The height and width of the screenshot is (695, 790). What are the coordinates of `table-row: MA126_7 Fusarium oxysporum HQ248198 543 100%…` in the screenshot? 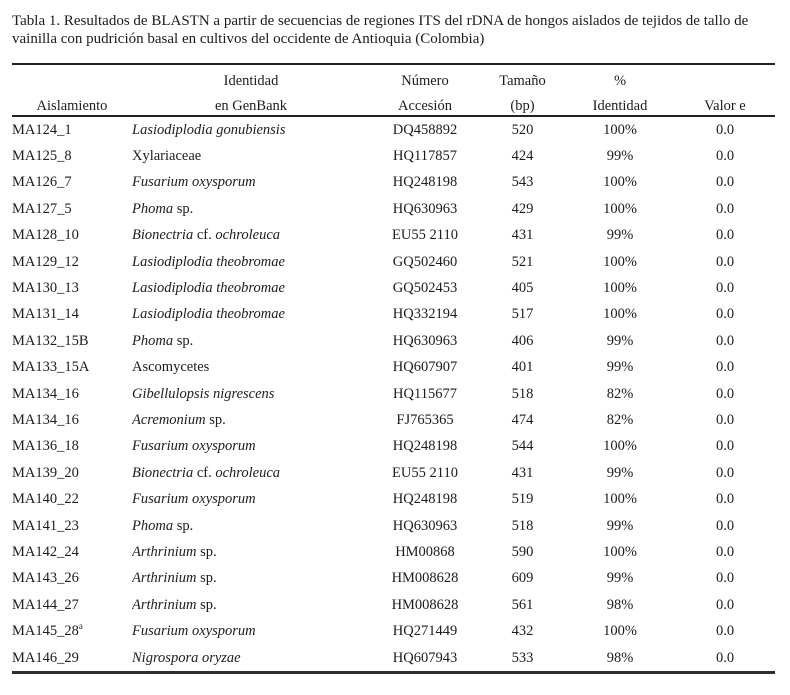 It's located at (393, 183).